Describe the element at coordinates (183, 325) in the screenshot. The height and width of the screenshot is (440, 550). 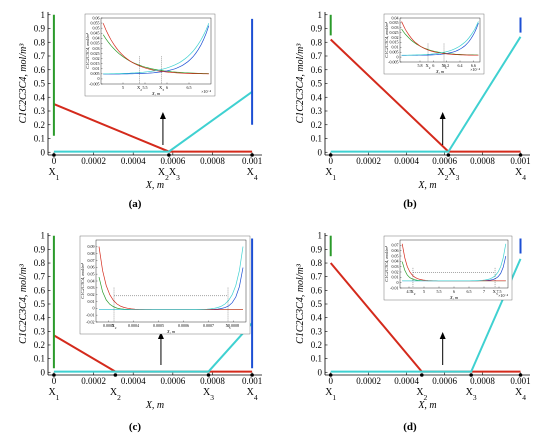
I see `inset-x-tick-label: 0.0006` at that location.